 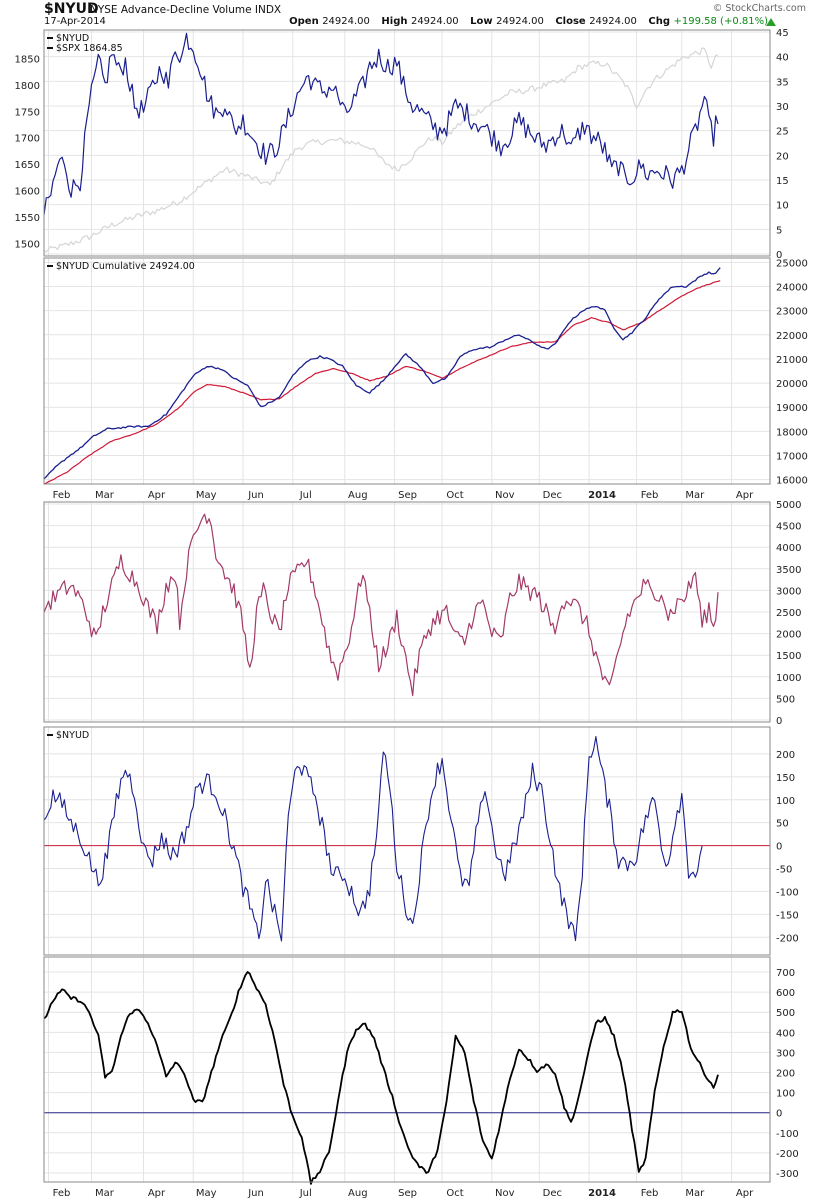 I want to click on y-tick-label: 24000, so click(x=792, y=288).